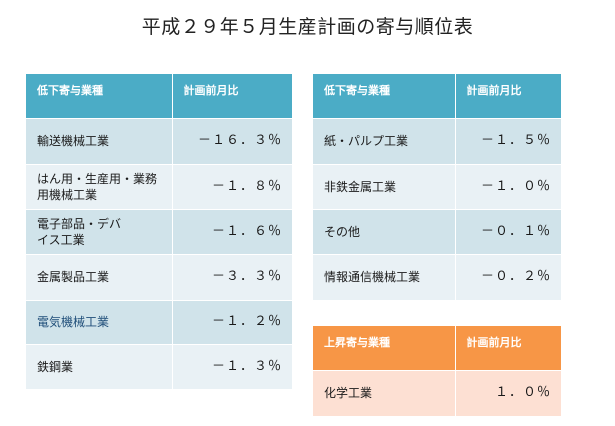 This screenshot has width=615, height=426. Describe the element at coordinates (99, 186) in the screenshot. I see `row-category: はん用・生産用・業務用機械工業` at that location.